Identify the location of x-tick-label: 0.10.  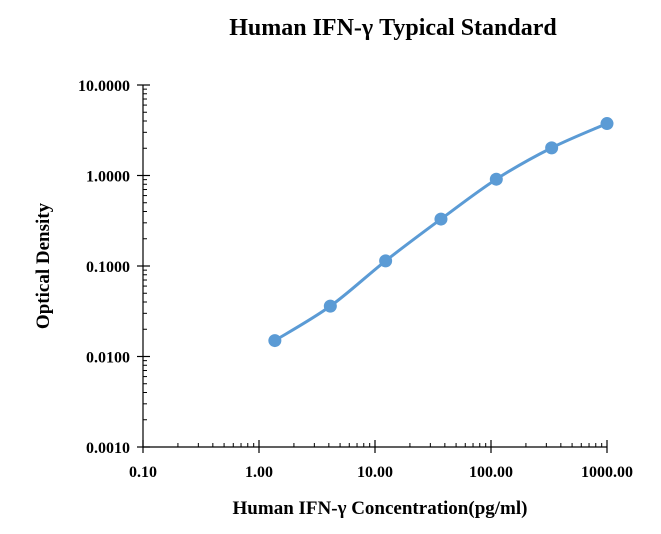
(143, 472).